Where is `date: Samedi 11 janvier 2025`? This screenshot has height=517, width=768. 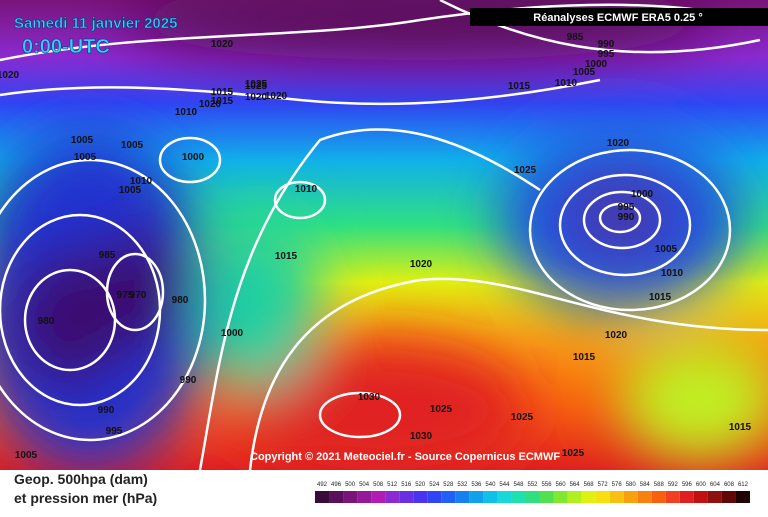
date: Samedi 11 janvier 2025 is located at coordinates (95, 23).